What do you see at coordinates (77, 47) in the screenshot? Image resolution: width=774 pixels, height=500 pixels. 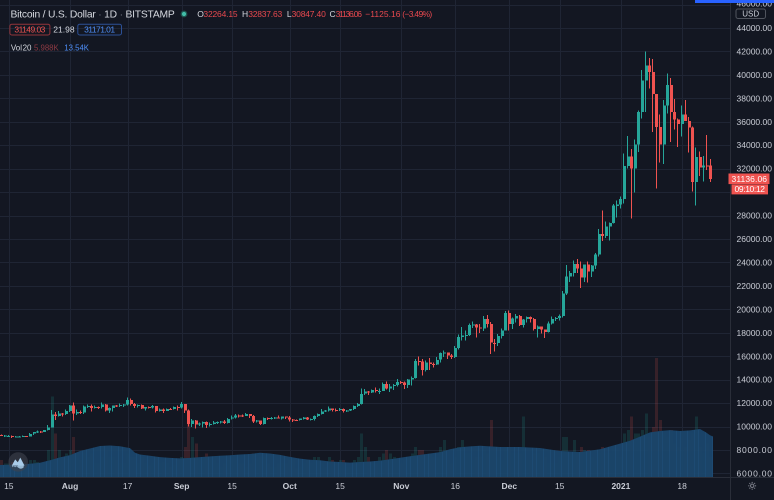 I see `svg-text: 13.54K` at bounding box center [77, 47].